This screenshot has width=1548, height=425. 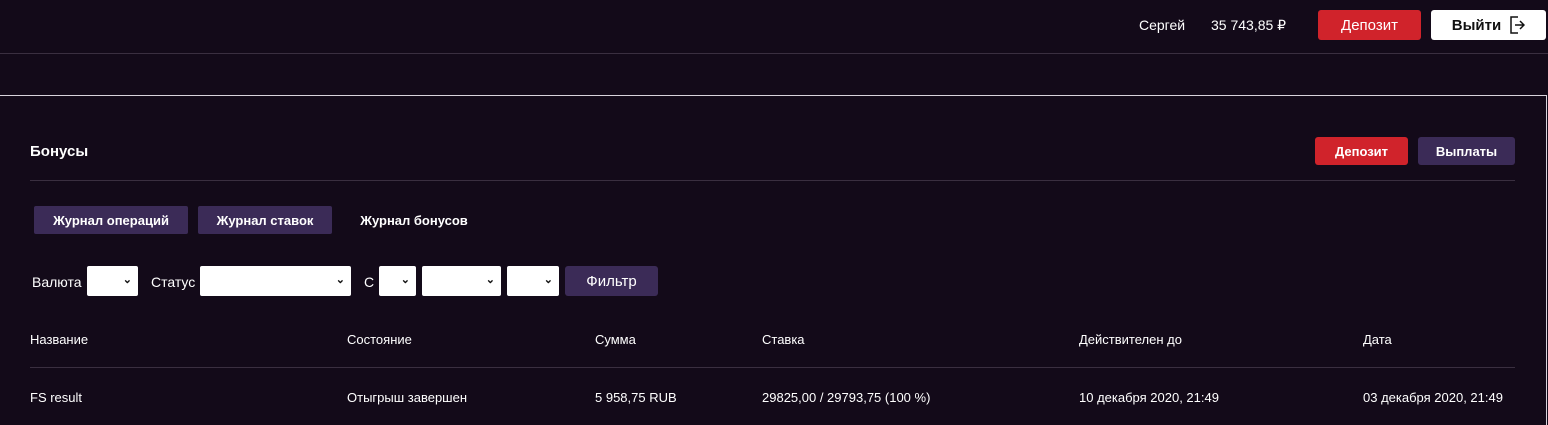 I want to click on column-header: Название, so click(x=59, y=339).